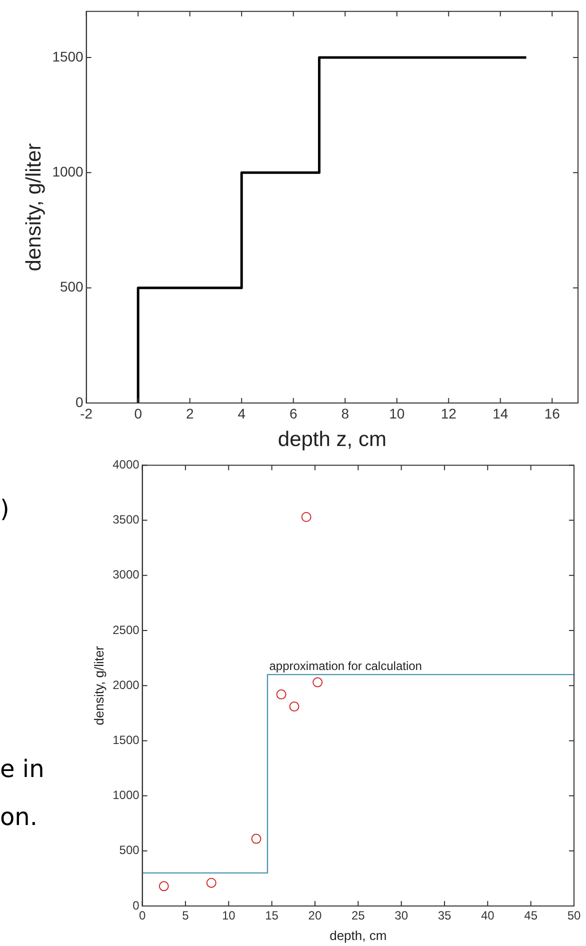 Image resolution: width=586 pixels, height=946 pixels. Describe the element at coordinates (272, 915) in the screenshot. I see `x-tick-label: 15` at that location.